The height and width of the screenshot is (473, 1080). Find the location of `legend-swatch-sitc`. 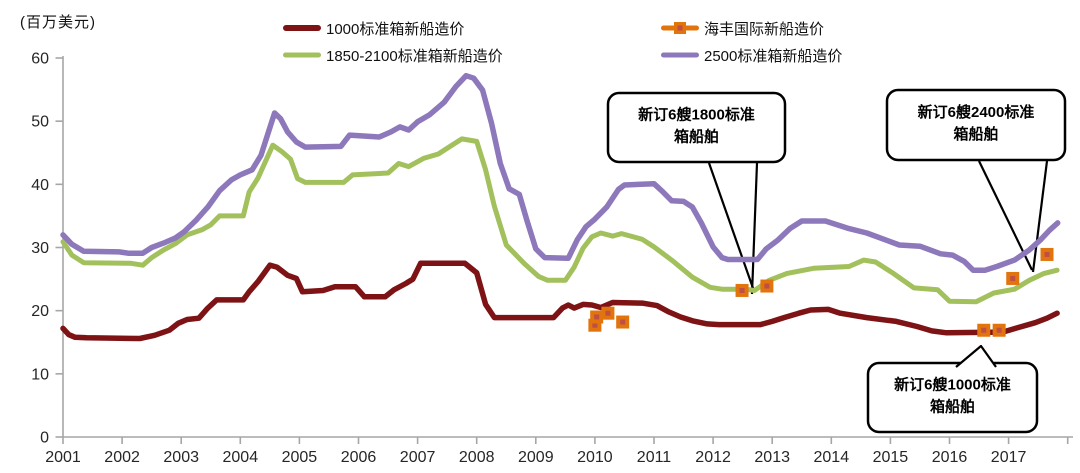

legend-swatch-sitc is located at coordinates (680, 28).